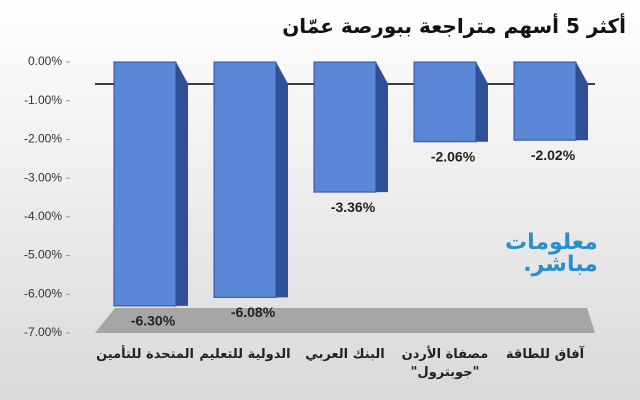  Describe the element at coordinates (45, 61) in the screenshot. I see `y-tick-label: 0.00%` at that location.